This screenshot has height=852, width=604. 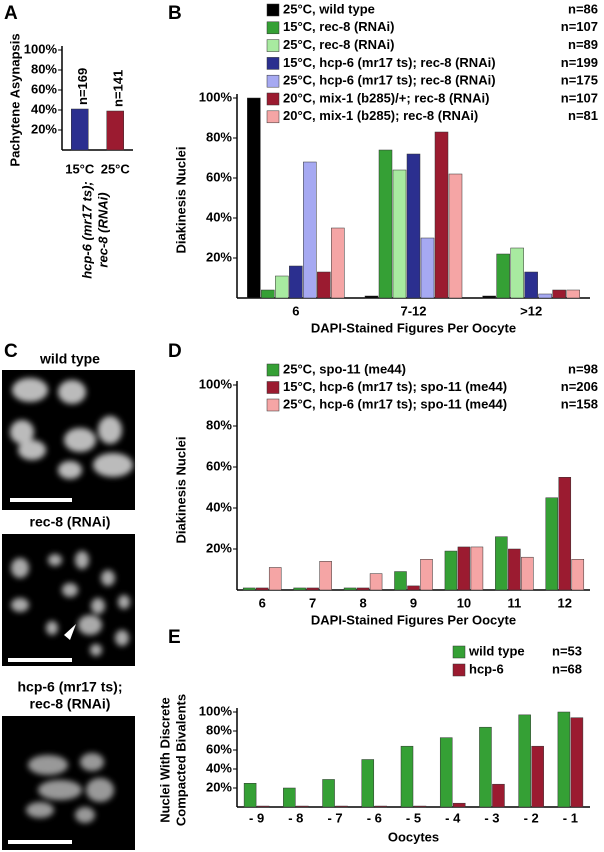 What do you see at coordinates (567, 668) in the screenshot?
I see `legend-n: n=68` at bounding box center [567, 668].